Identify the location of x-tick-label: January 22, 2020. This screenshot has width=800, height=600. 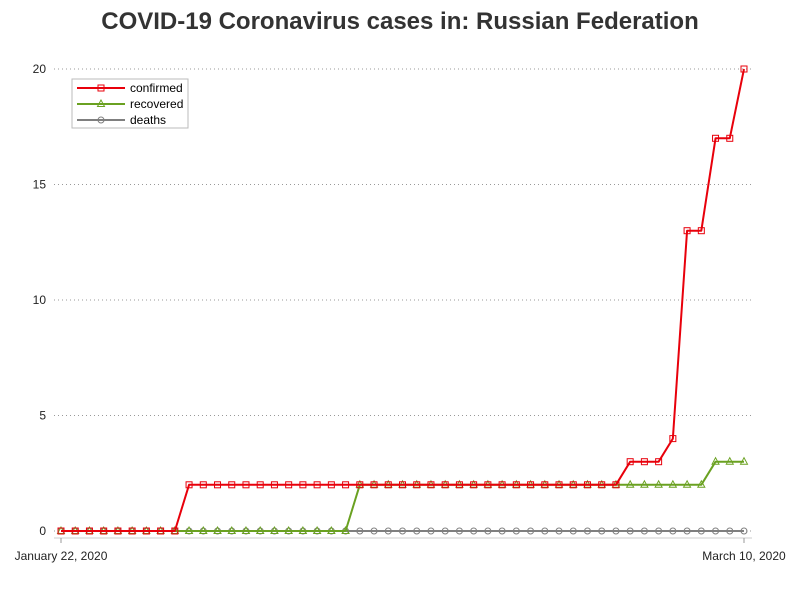
(61, 556).